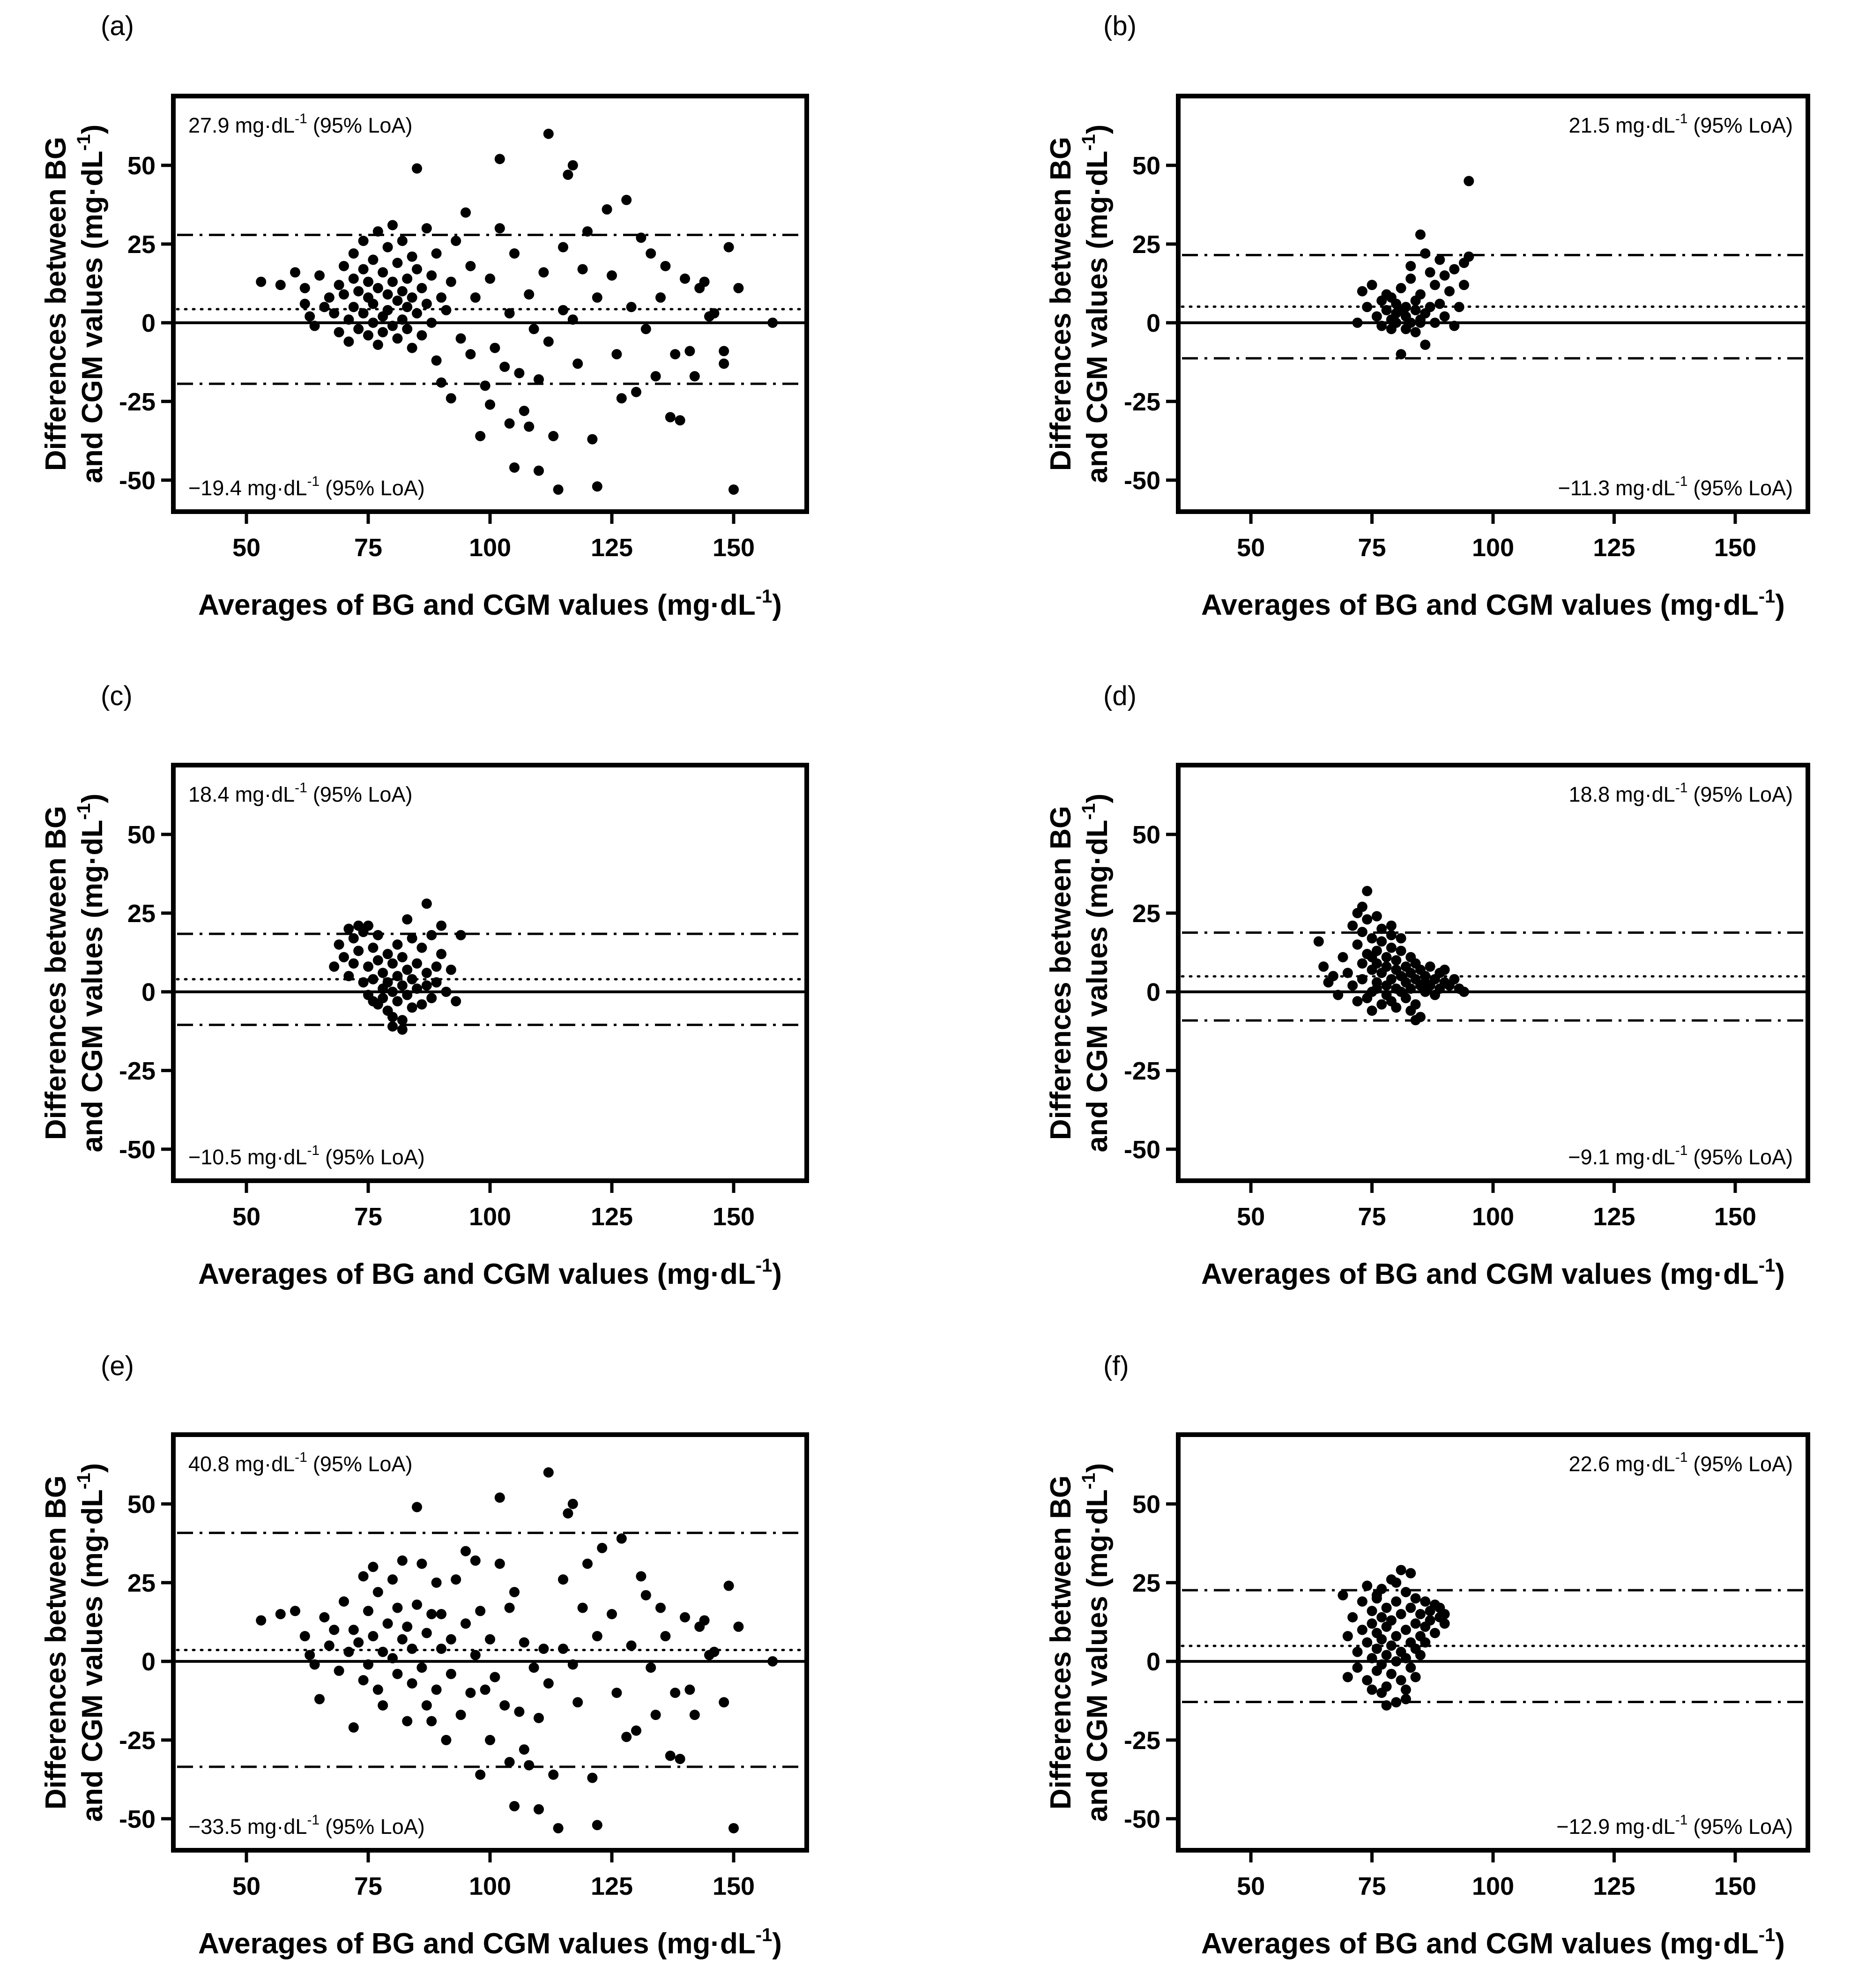 This screenshot has width=1858, height=1988. I want to click on y-axis-title-line2: and CGM values (mg·dL-1), so click(1096, 305).